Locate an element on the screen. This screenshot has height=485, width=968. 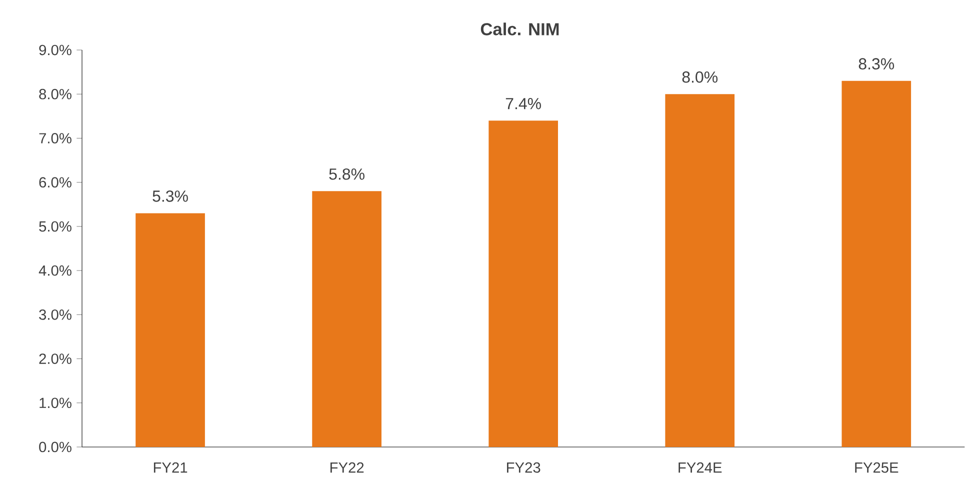
y-tick-label: 7.0% is located at coordinates (55, 138).